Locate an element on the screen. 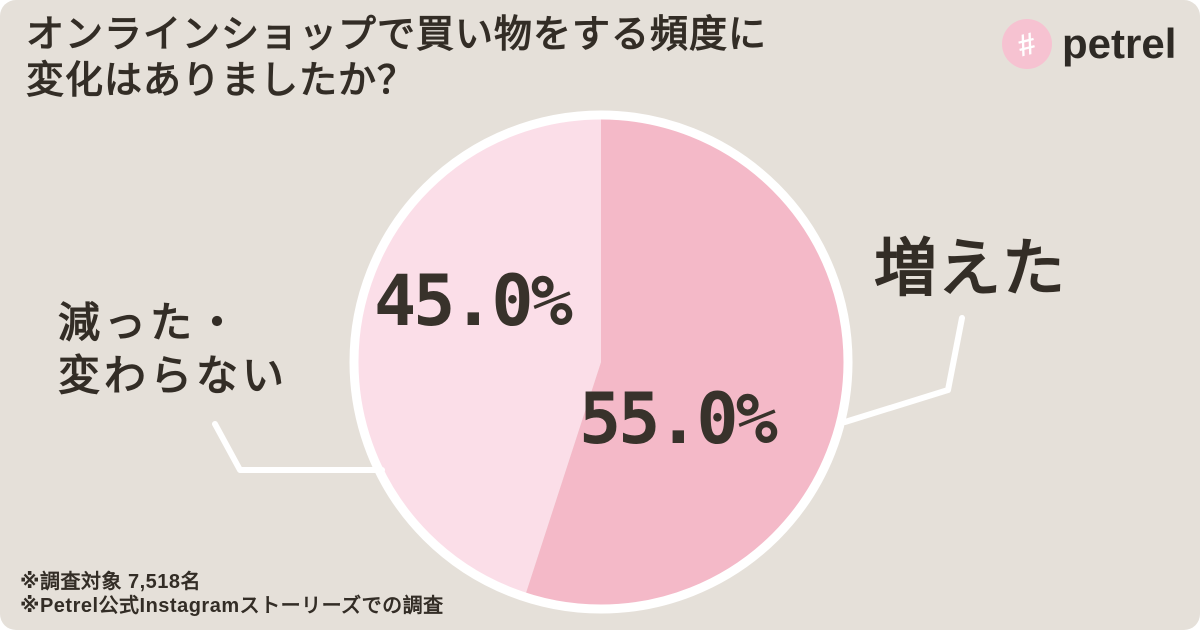 Image resolution: width=1200 pixels, height=630 pixels. pct-label-decreased: 45.0% is located at coordinates (473, 301).